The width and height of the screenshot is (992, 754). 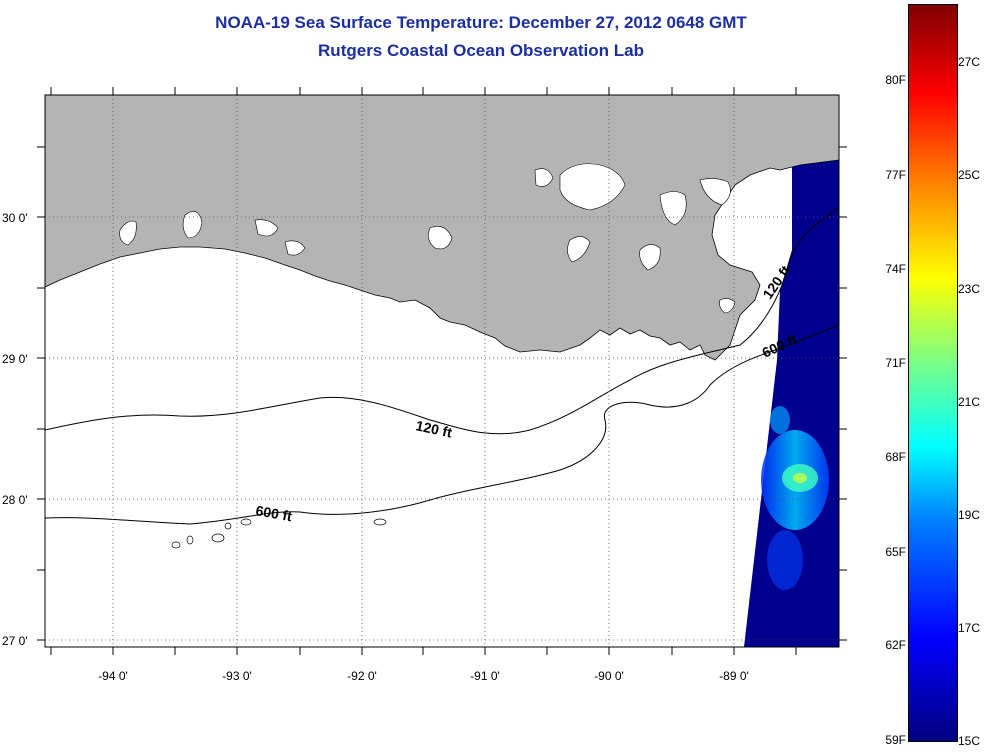 I want to click on colorbar-c-label: 17C, so click(x=969, y=628).